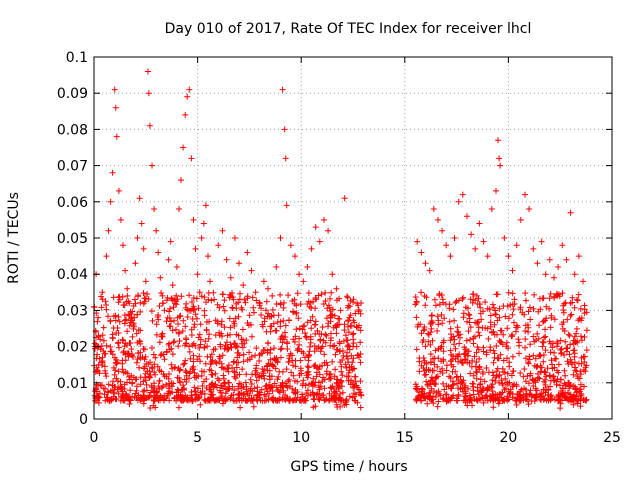 Image resolution: width=640 pixels, height=480 pixels. I want to click on x-axis-label: GPS time / hours, so click(348, 467).